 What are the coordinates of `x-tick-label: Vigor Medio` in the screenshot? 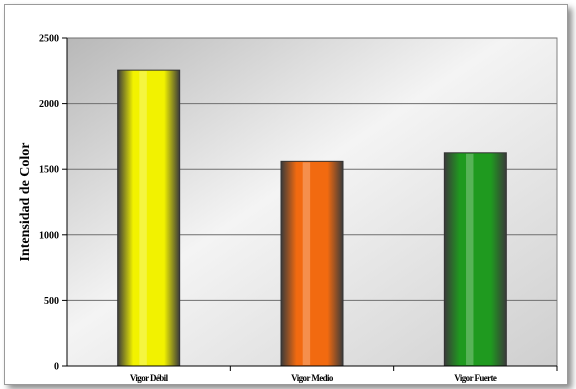 It's located at (312, 378).